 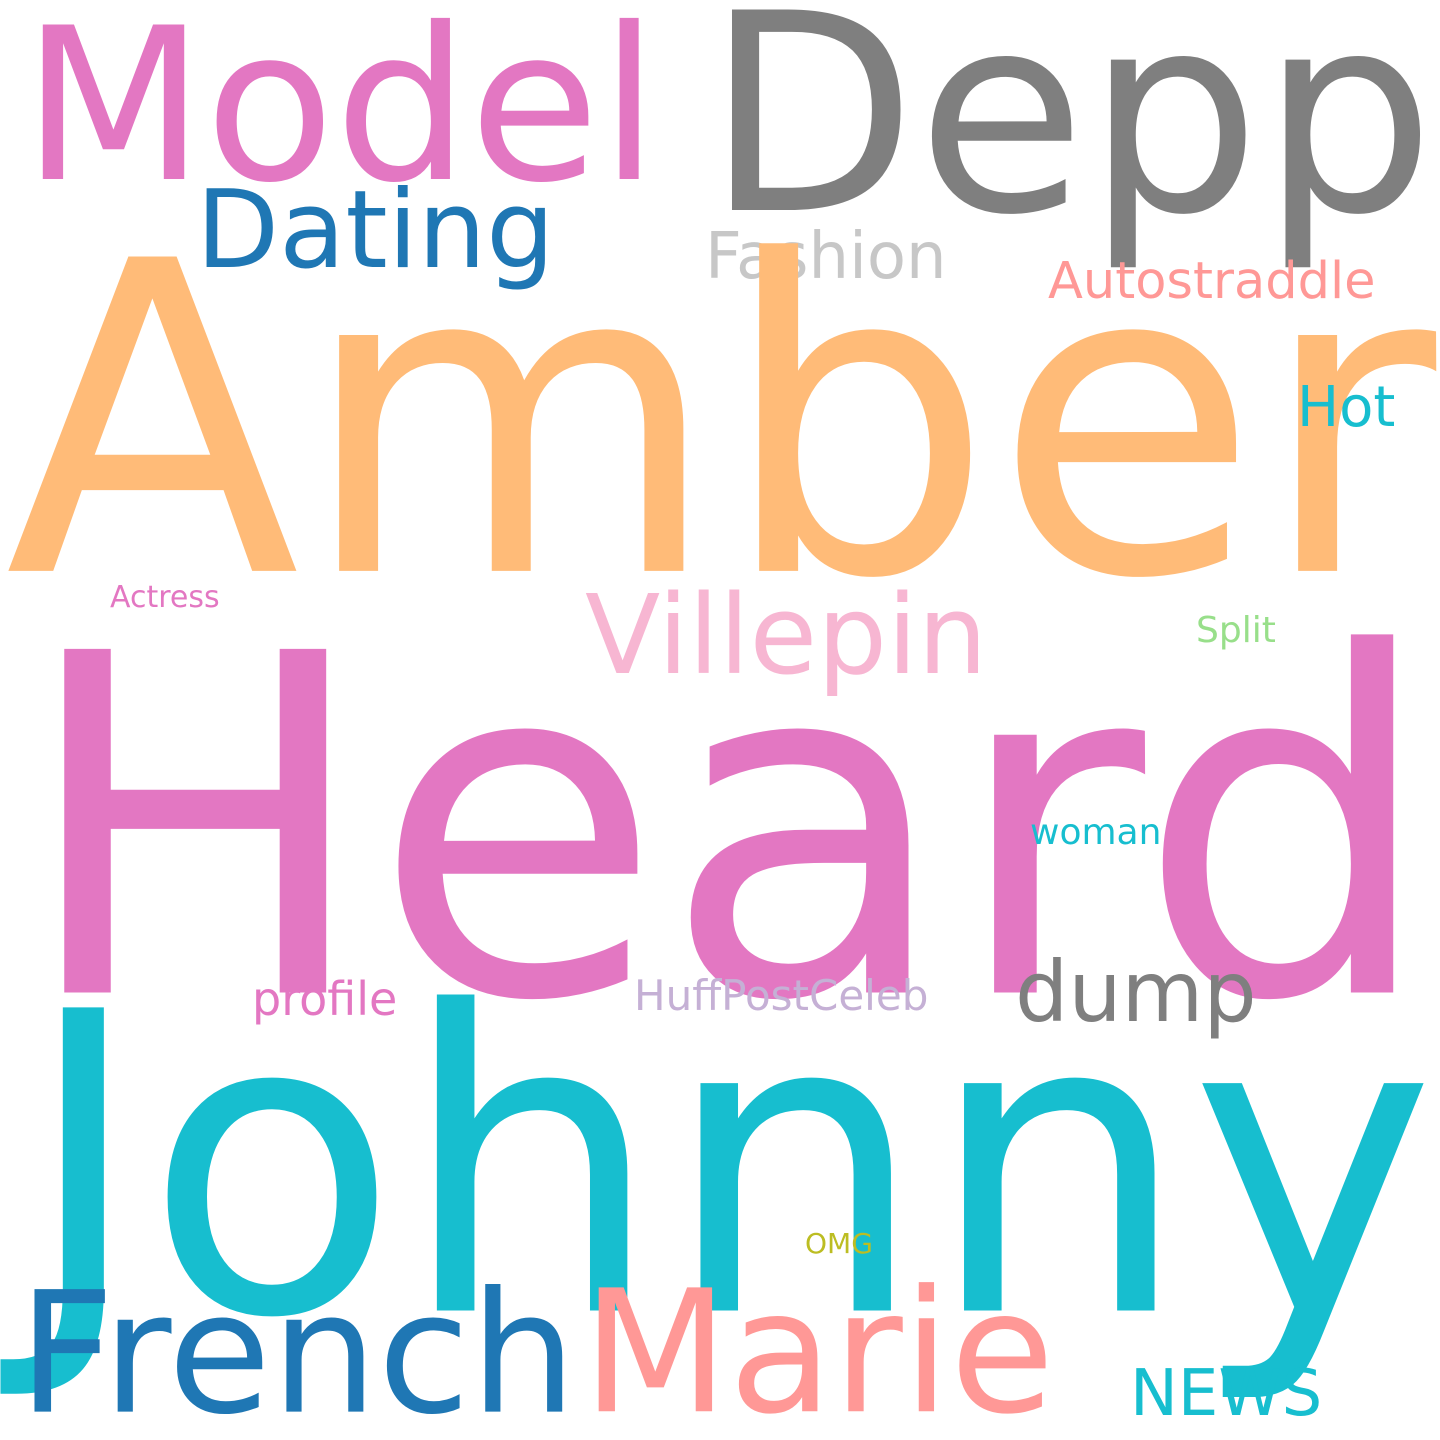 I want to click on word-french: French, so click(x=297, y=1347).